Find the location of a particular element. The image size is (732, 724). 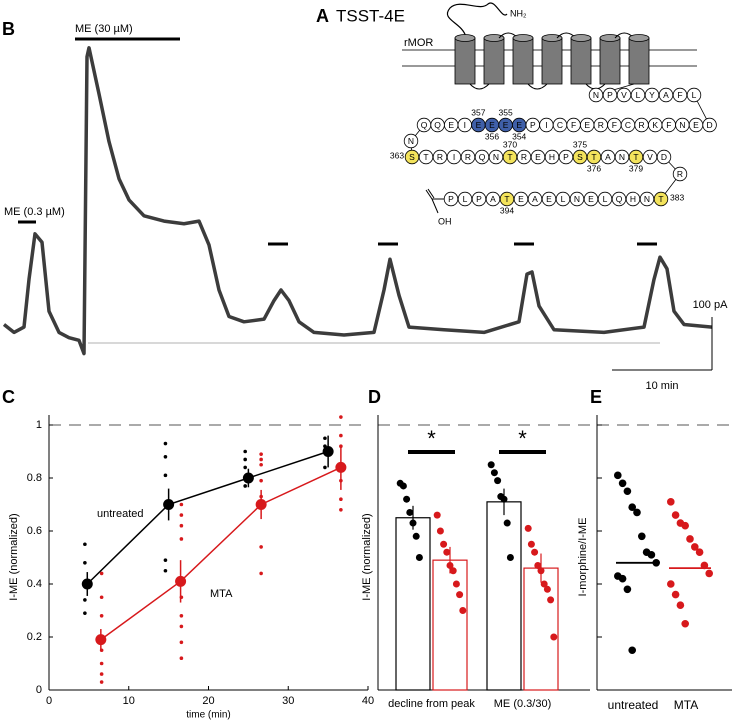

residue-letter: V is located at coordinates (650, 157).